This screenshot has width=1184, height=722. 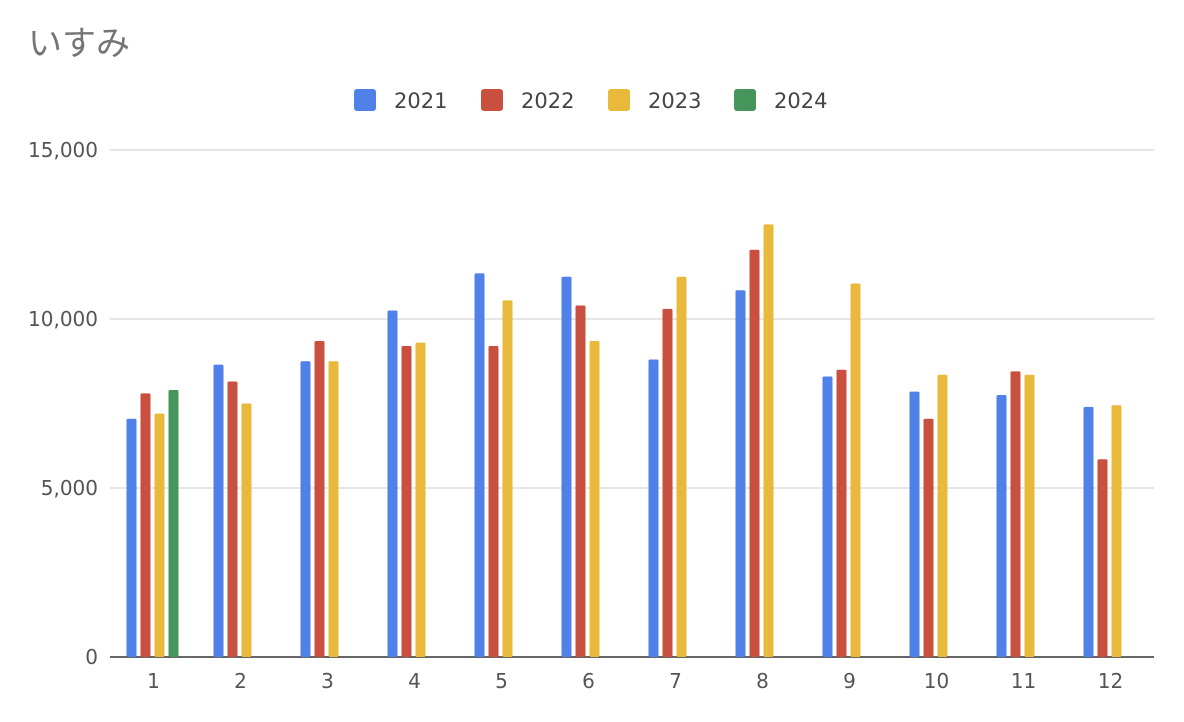 I want to click on x-tick-label: 7, so click(x=675, y=681).